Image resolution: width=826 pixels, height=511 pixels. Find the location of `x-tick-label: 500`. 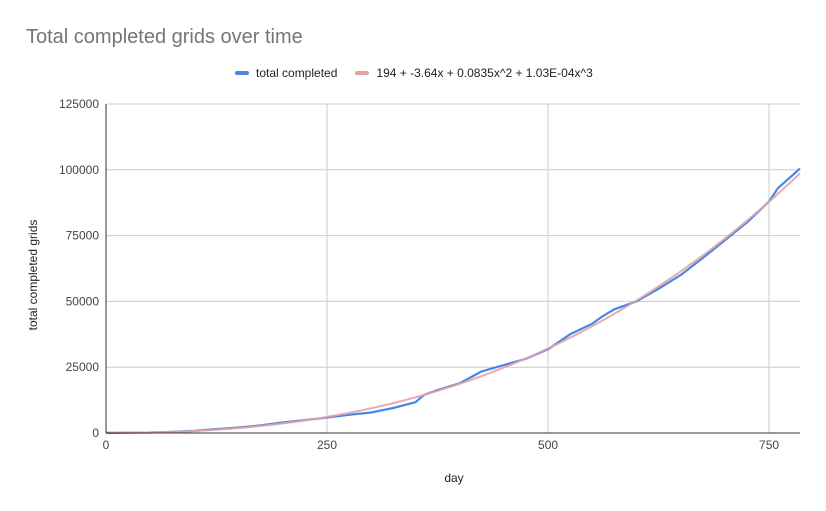

x-tick-label: 500 is located at coordinates (548, 445).